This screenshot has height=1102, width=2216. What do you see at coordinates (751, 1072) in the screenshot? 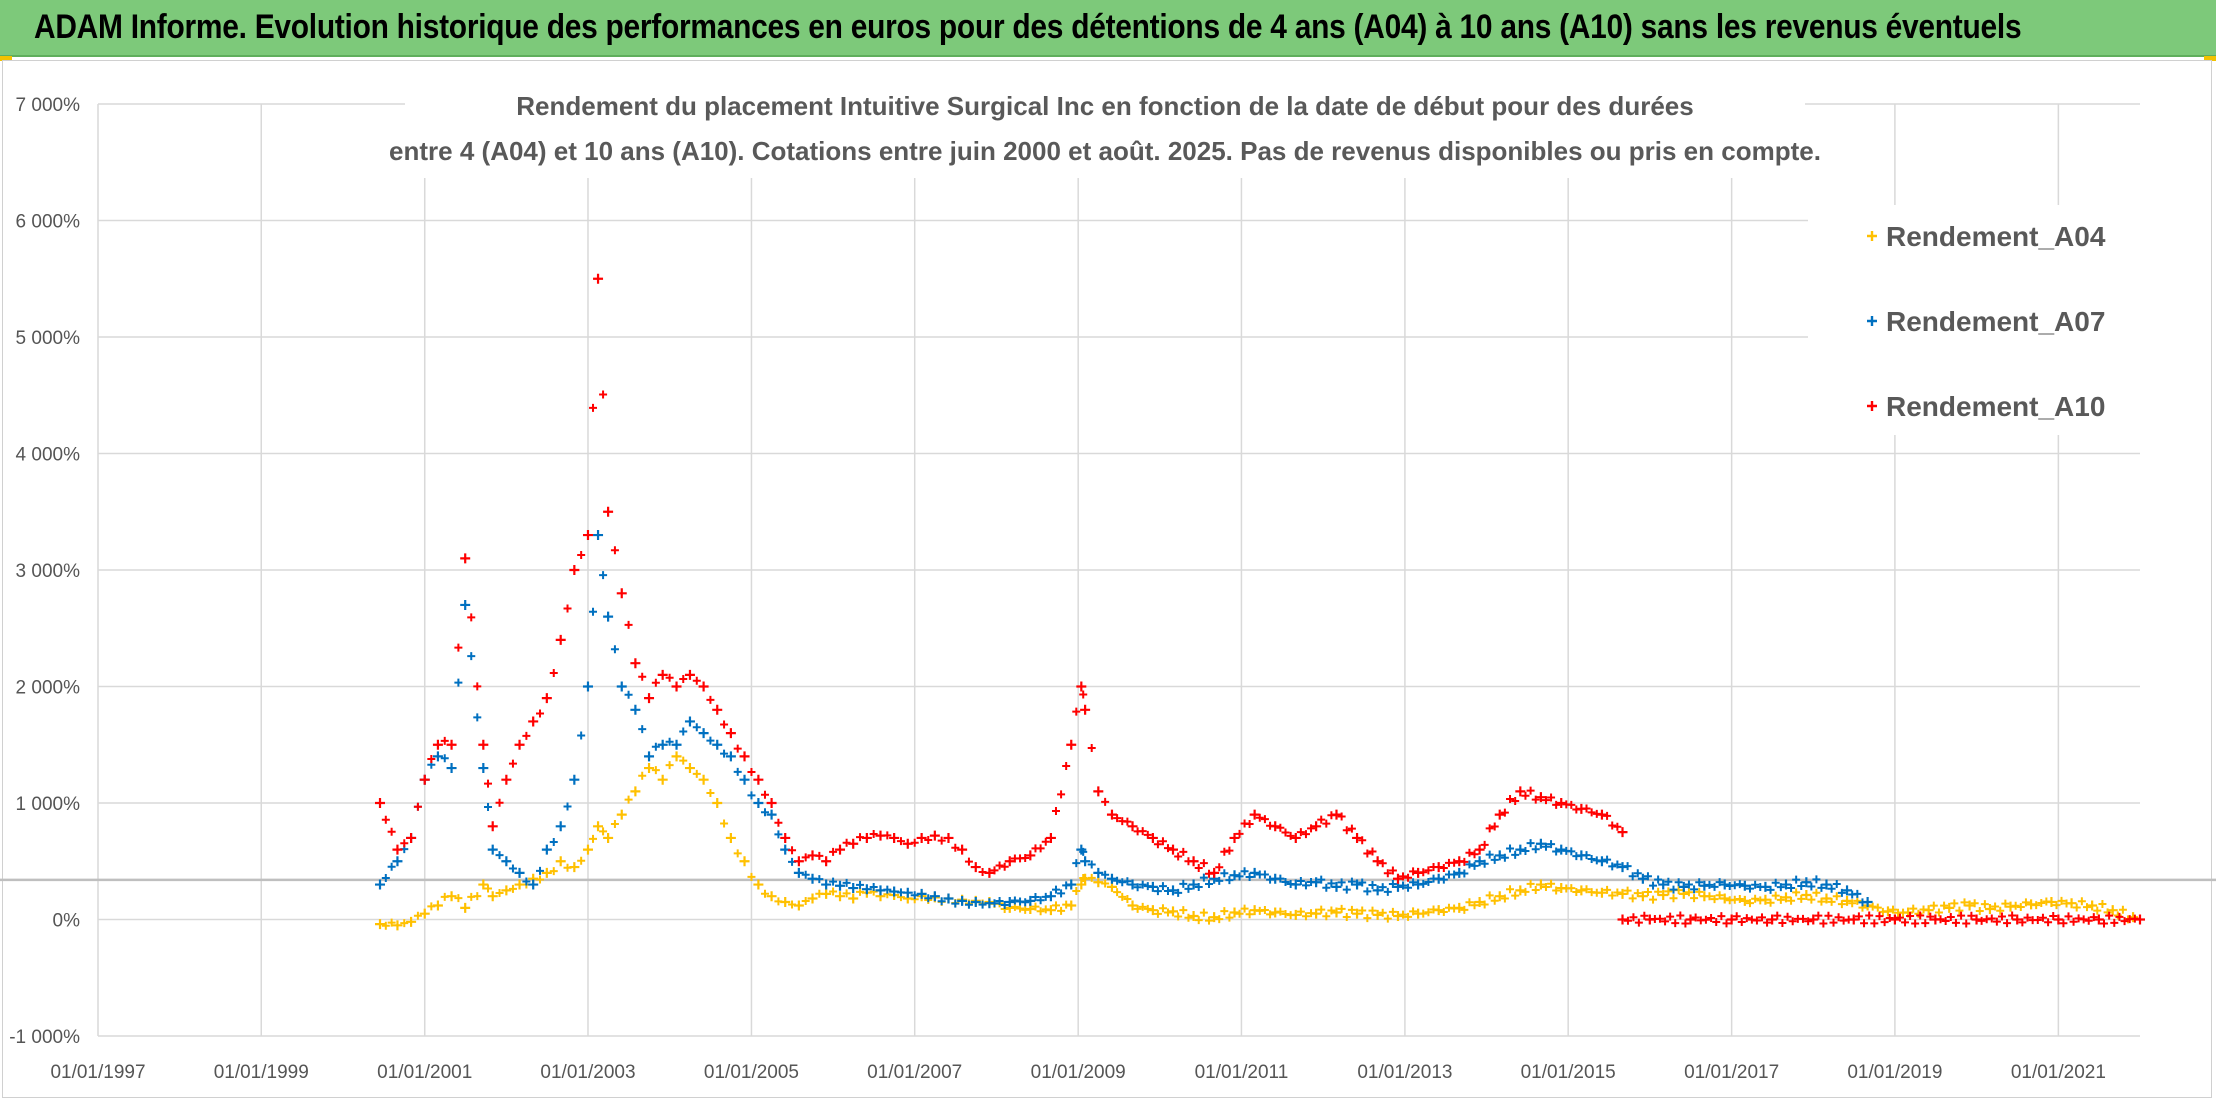
I see `x-tick-label: 01/01/2005` at bounding box center [751, 1072].